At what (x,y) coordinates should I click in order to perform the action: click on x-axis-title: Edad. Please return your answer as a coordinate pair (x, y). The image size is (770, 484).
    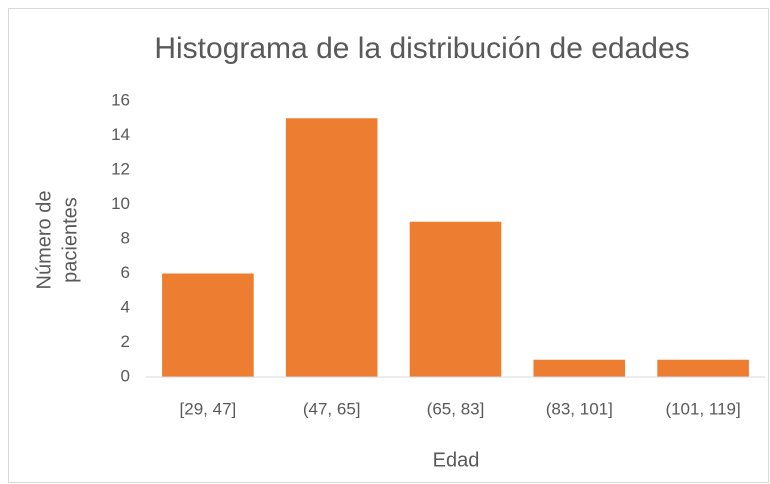
    Looking at the image, I should click on (456, 460).